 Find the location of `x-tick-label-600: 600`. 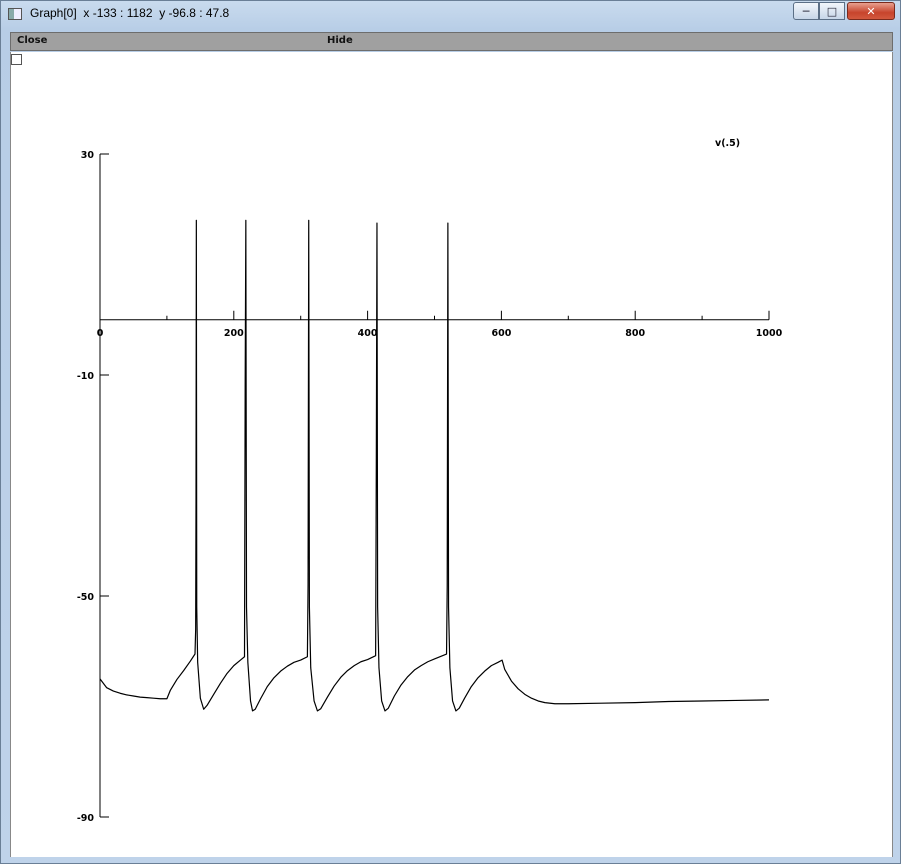

x-tick-label-600: 600 is located at coordinates (501, 333).